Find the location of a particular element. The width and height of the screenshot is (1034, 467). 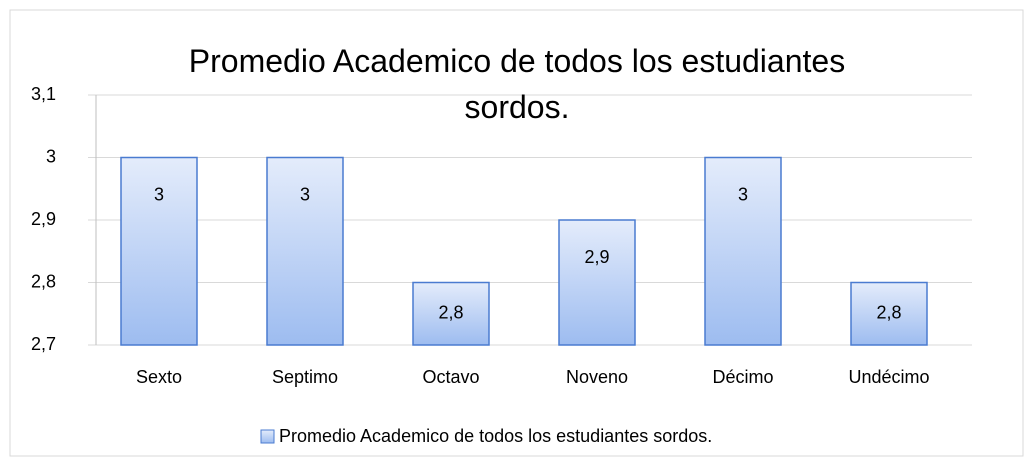

y-tick-label: 3 is located at coordinates (51, 156).